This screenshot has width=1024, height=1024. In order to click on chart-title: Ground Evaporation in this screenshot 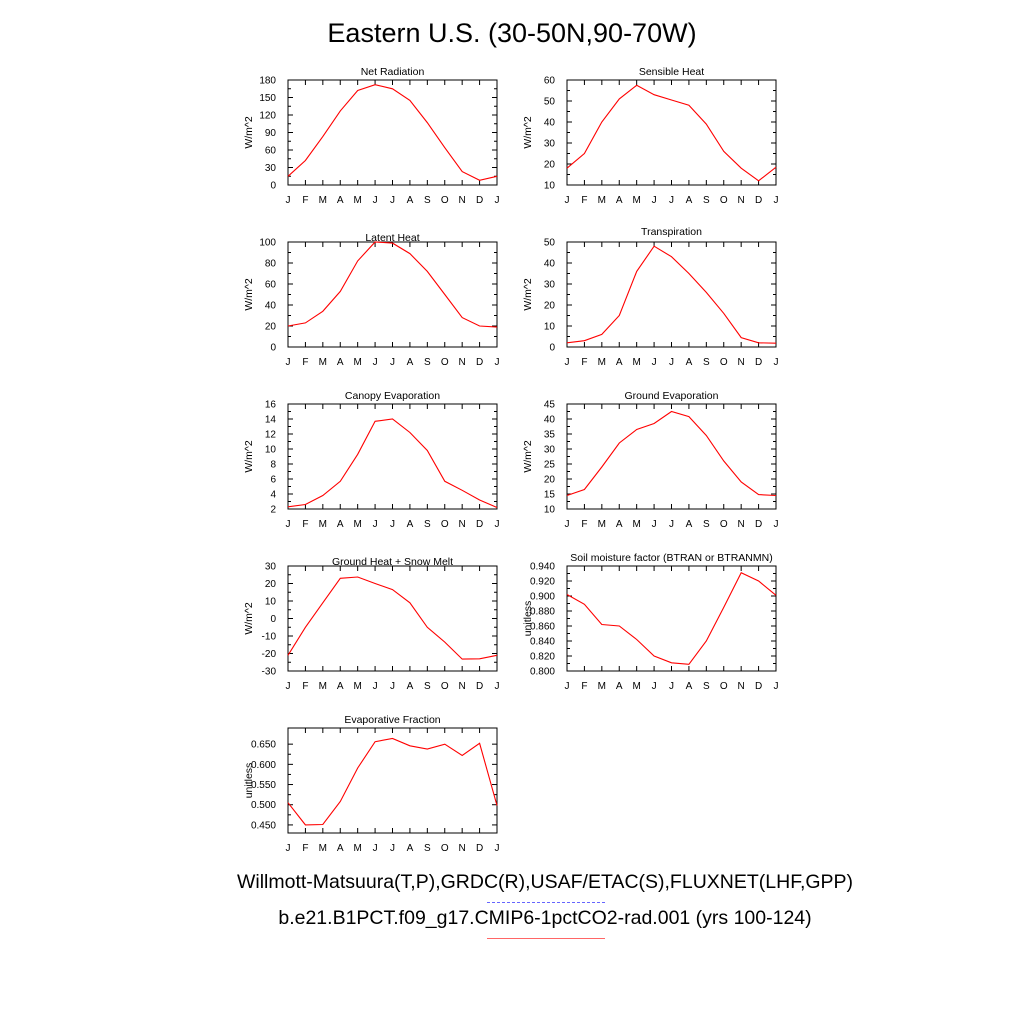, I will do `click(672, 396)`.